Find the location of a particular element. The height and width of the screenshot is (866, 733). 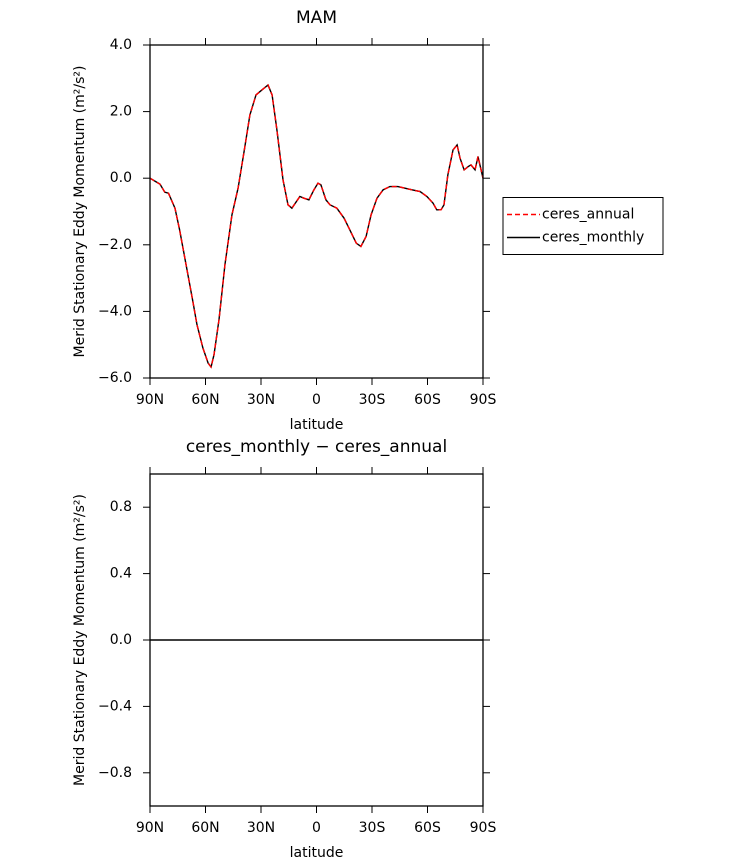

y-tick-label: −6.0 is located at coordinates (115, 378).